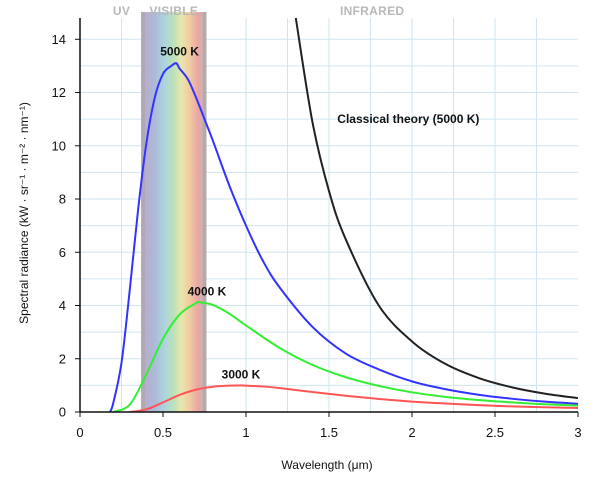  What do you see at coordinates (163, 432) in the screenshot?
I see `x-tick-label: 0.5` at bounding box center [163, 432].